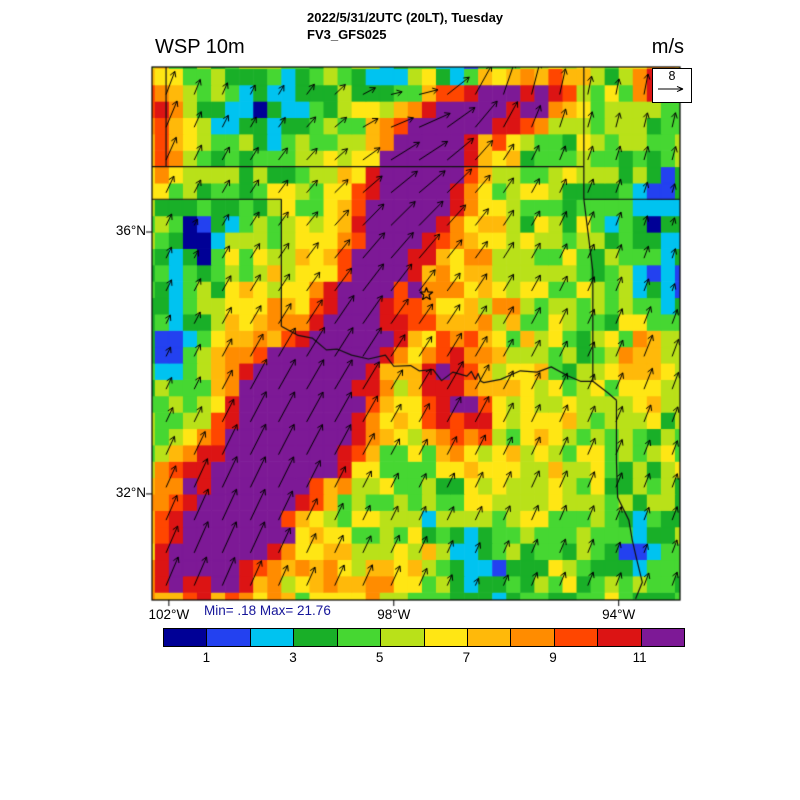 Image resolution: width=800 pixels, height=800 pixels. Describe the element at coordinates (130, 230) in the screenshot. I see `lat-tick-label: 36°N` at that location.